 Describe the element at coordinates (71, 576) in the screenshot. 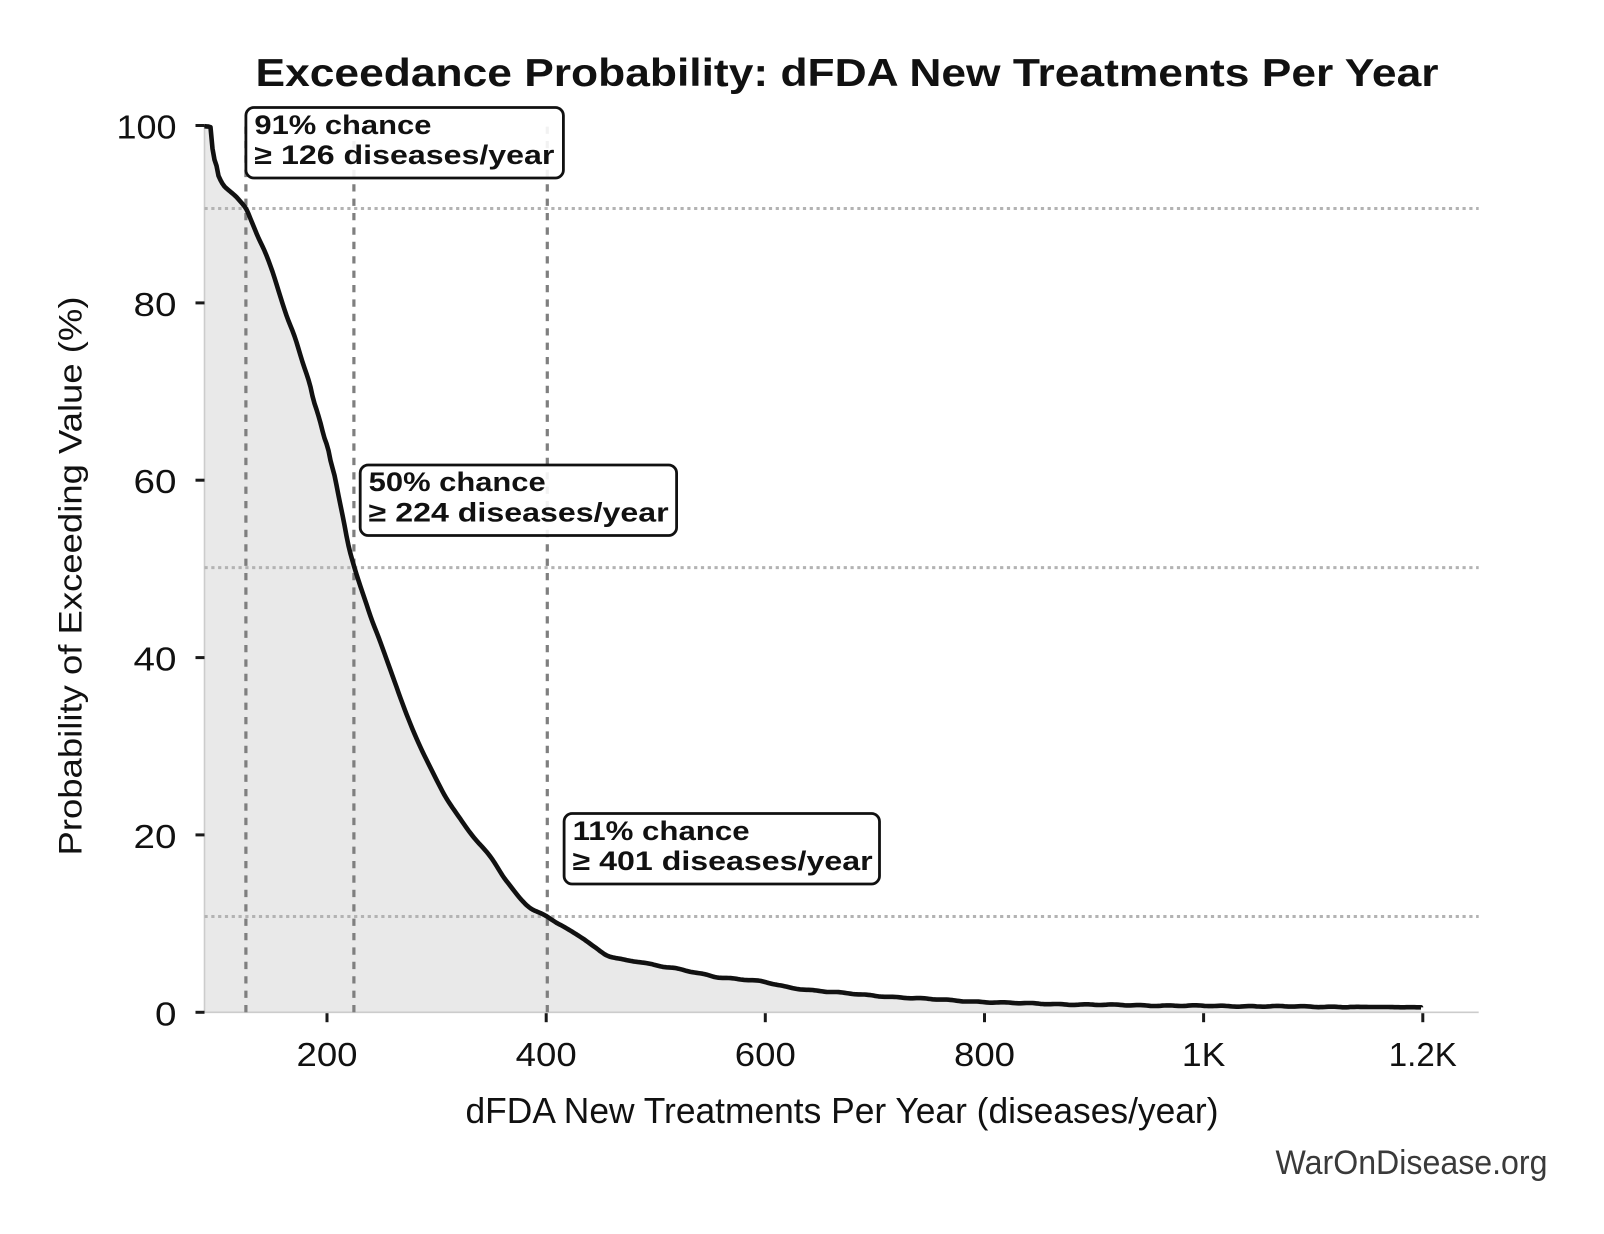

I see `svg-text:Probability of Exceeding Value: Probability of Exceeding Value (%)` at that location.